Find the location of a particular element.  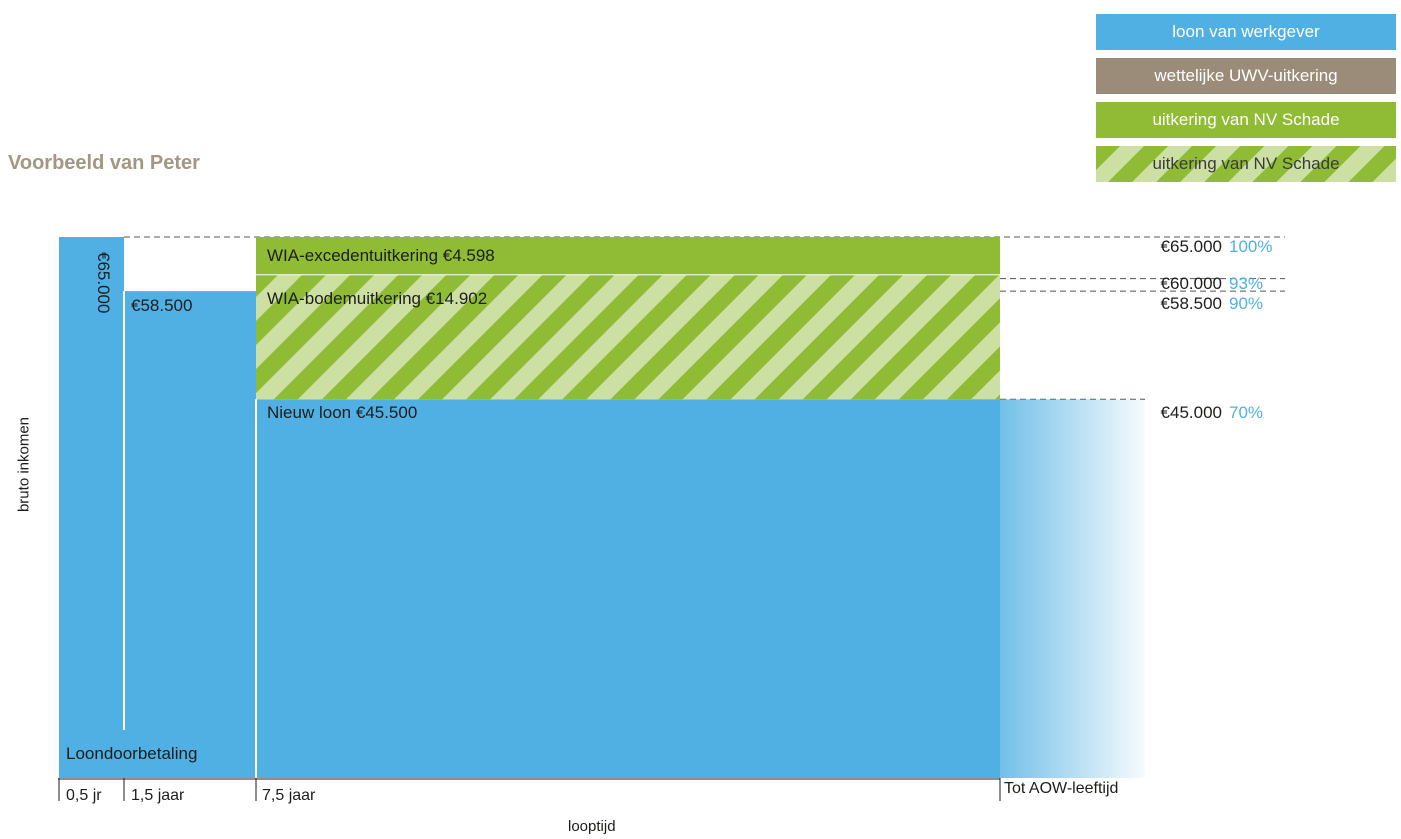

x-tick-label-3: Tot AOW-leeftijd is located at coordinates (1061, 788).